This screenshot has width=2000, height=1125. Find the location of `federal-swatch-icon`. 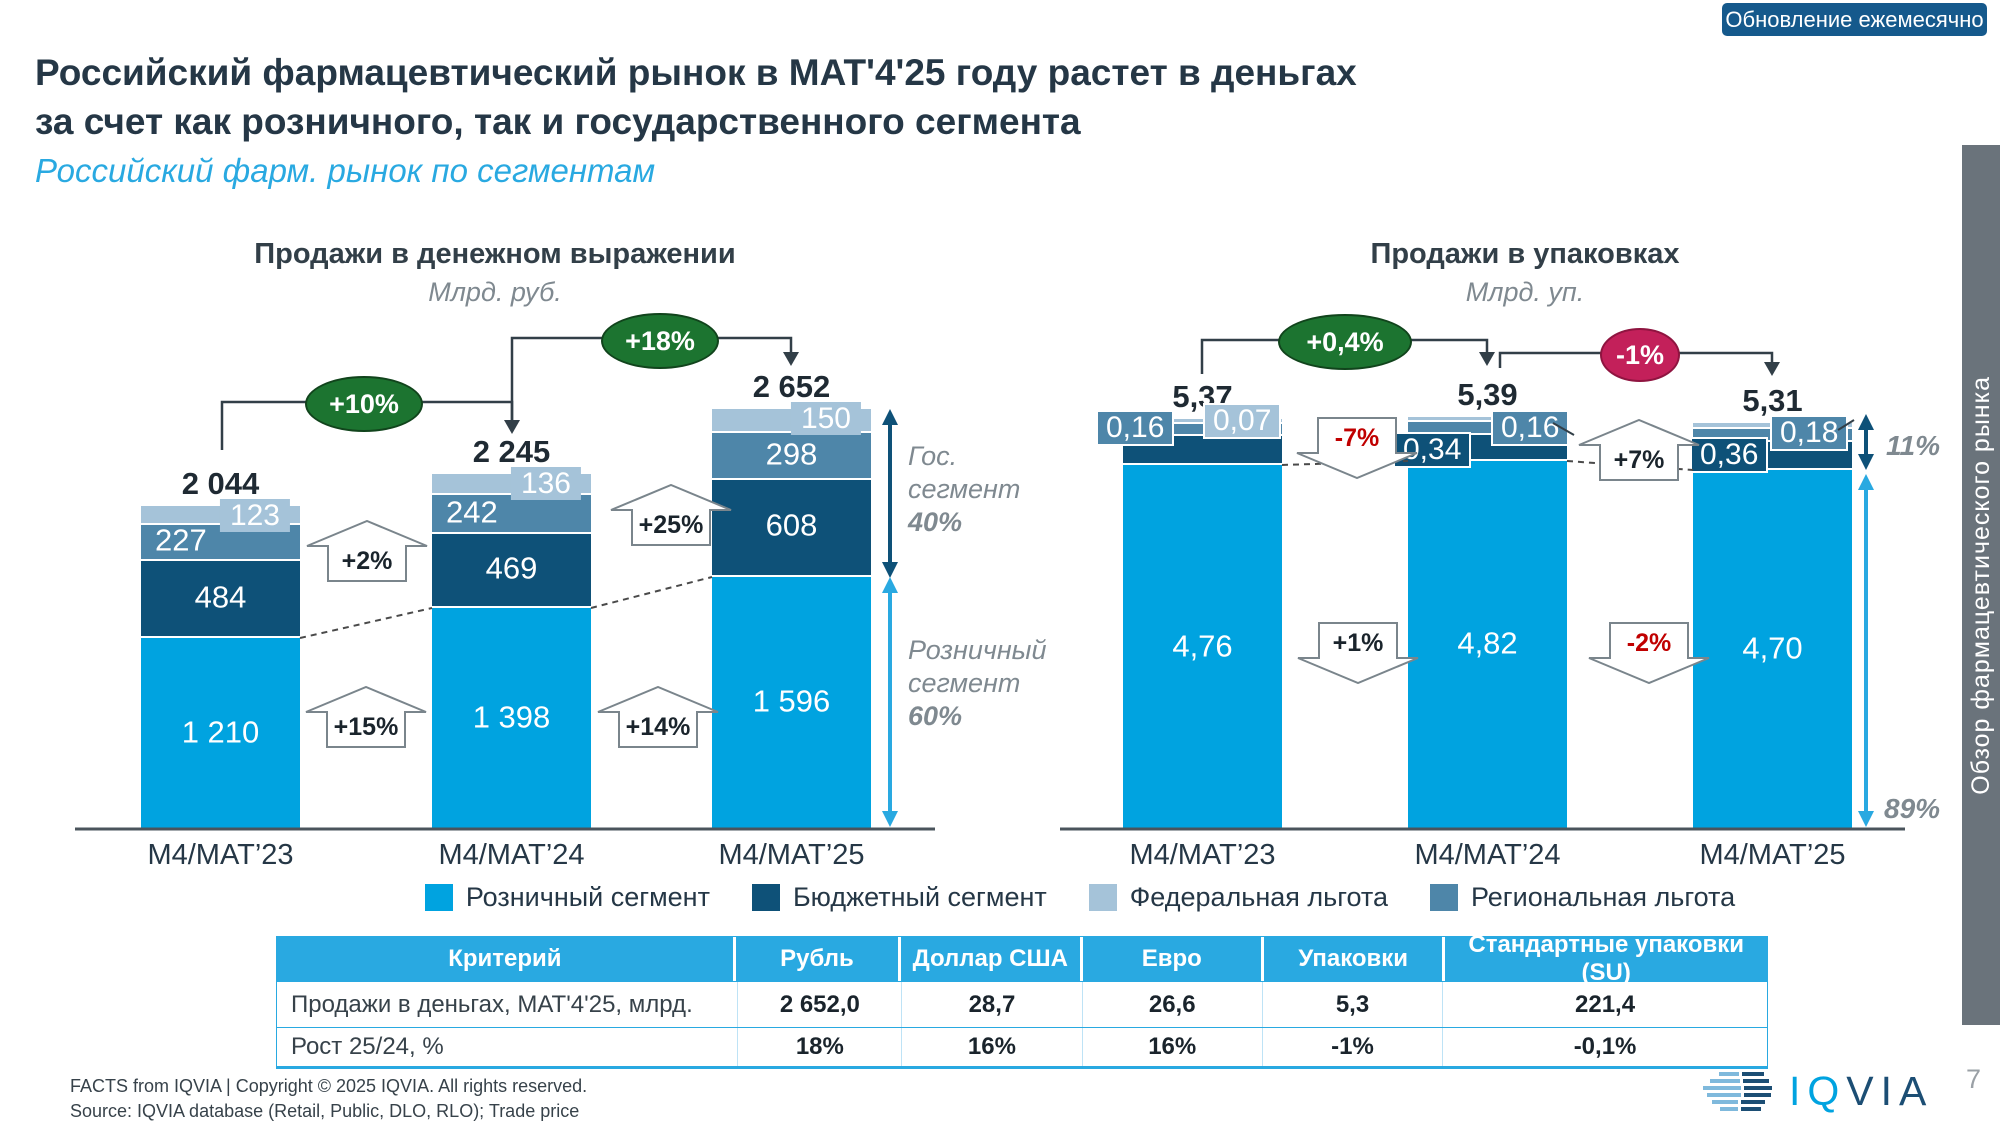

federal-swatch-icon is located at coordinates (1102, 897).